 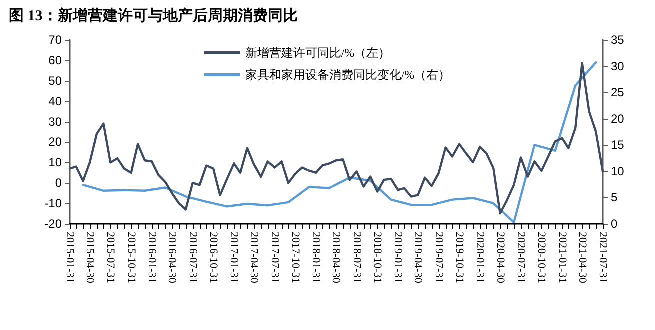 What do you see at coordinates (53, 224) in the screenshot?
I see `y-tick-label: -20` at bounding box center [53, 224].